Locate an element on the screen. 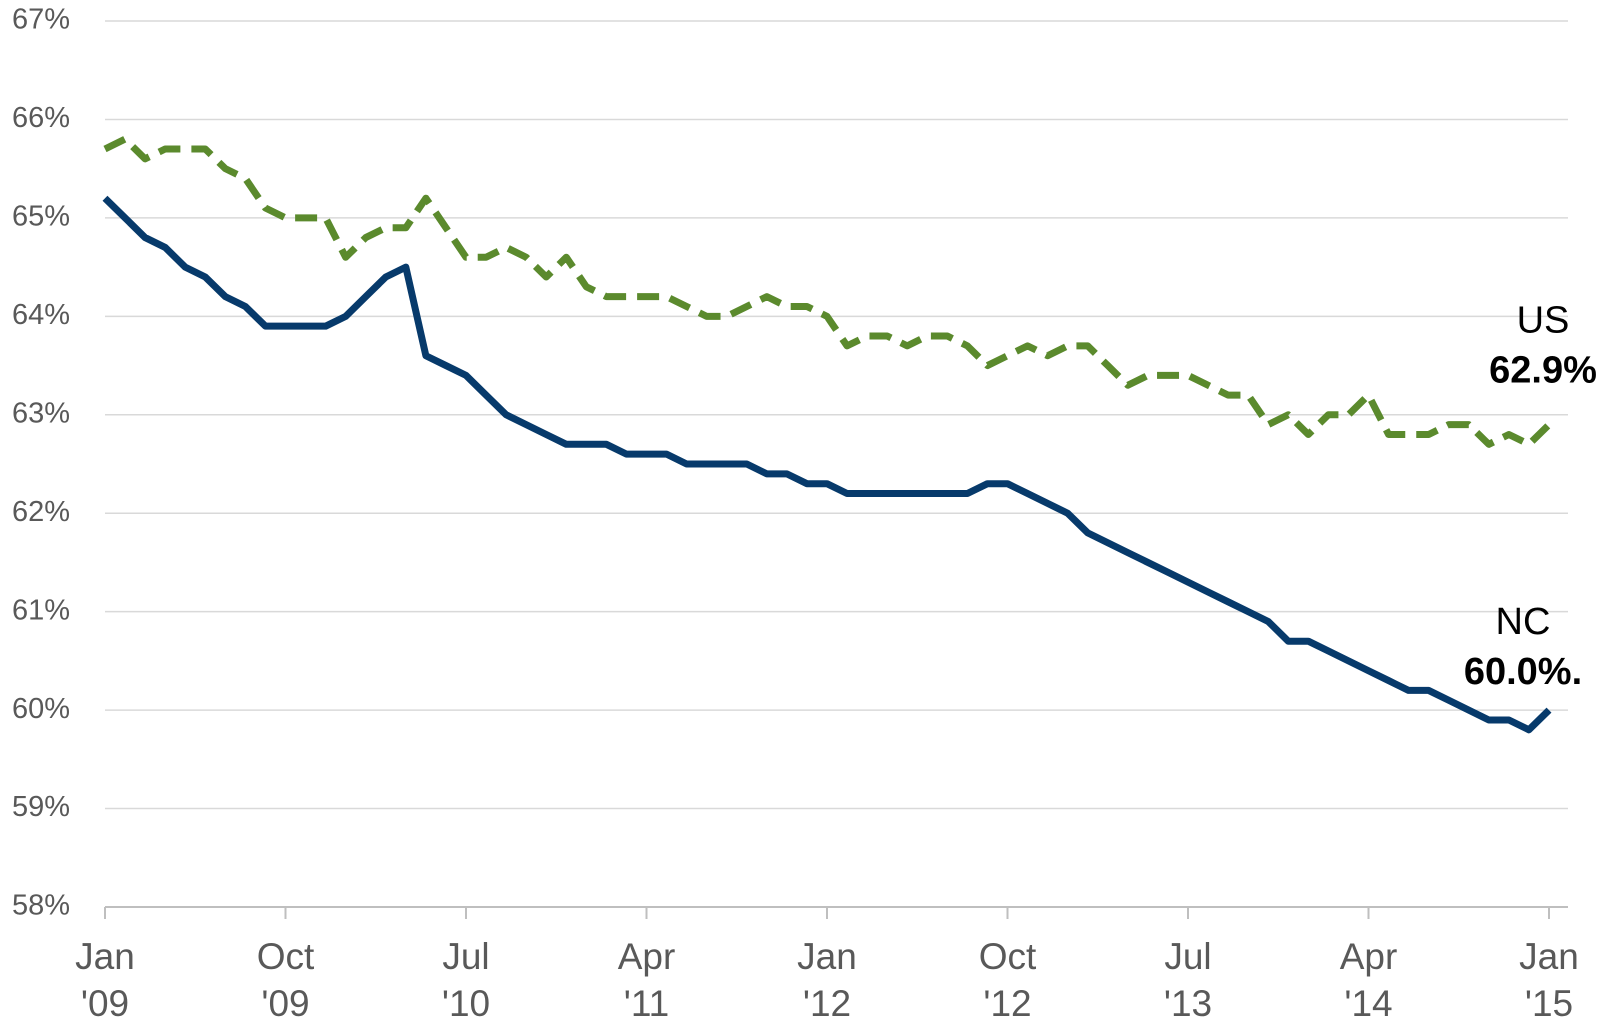  x-tick-label: Jan '09 is located at coordinates (105, 980).